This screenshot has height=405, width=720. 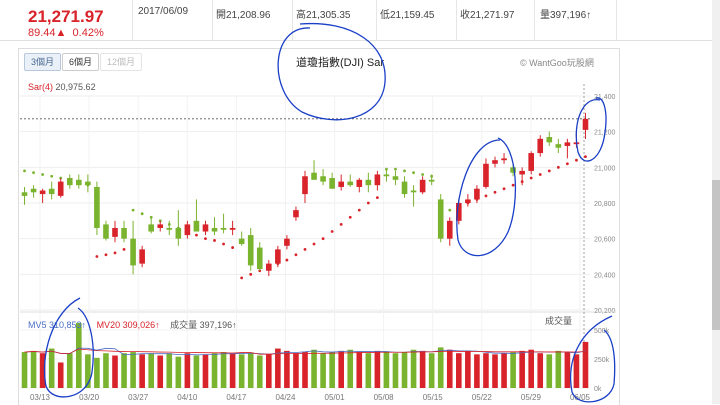 I want to click on x-tick-label: 05/08, so click(x=384, y=397).